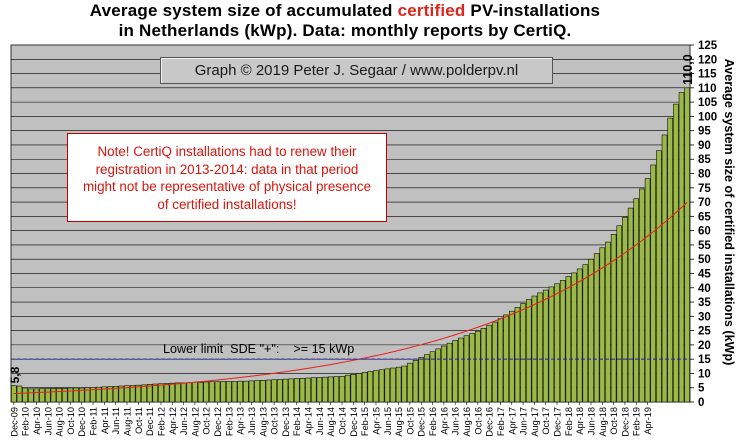 The image size is (751, 445). I want to click on y-tick-label: 20, so click(704, 346).